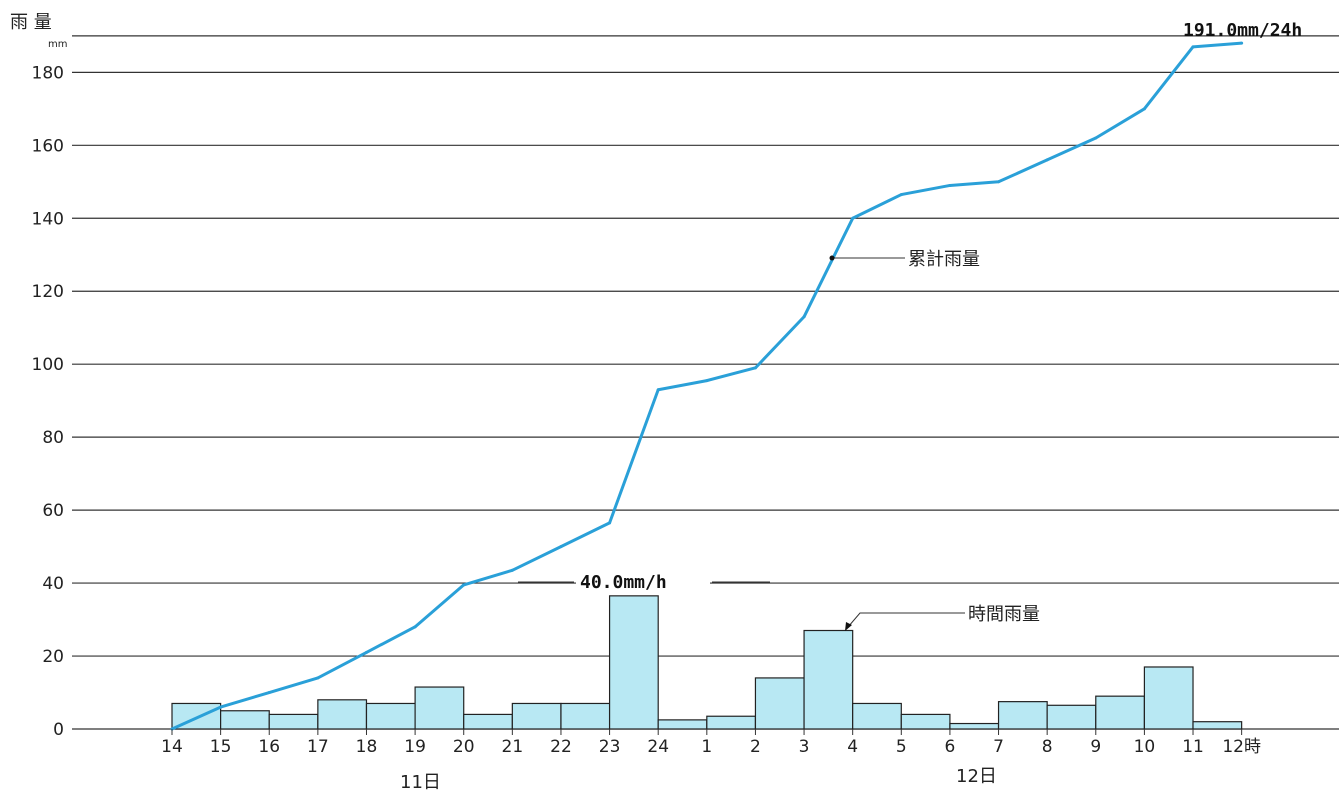 This screenshot has width=1339, height=792. I want to click on x-tick-label-12: 2, so click(755, 747).